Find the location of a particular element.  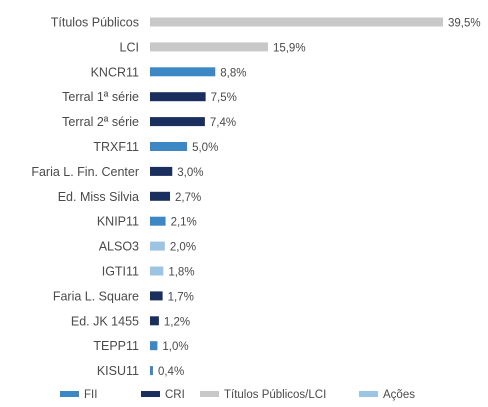

legend-label-fii: FII is located at coordinates (90, 395).